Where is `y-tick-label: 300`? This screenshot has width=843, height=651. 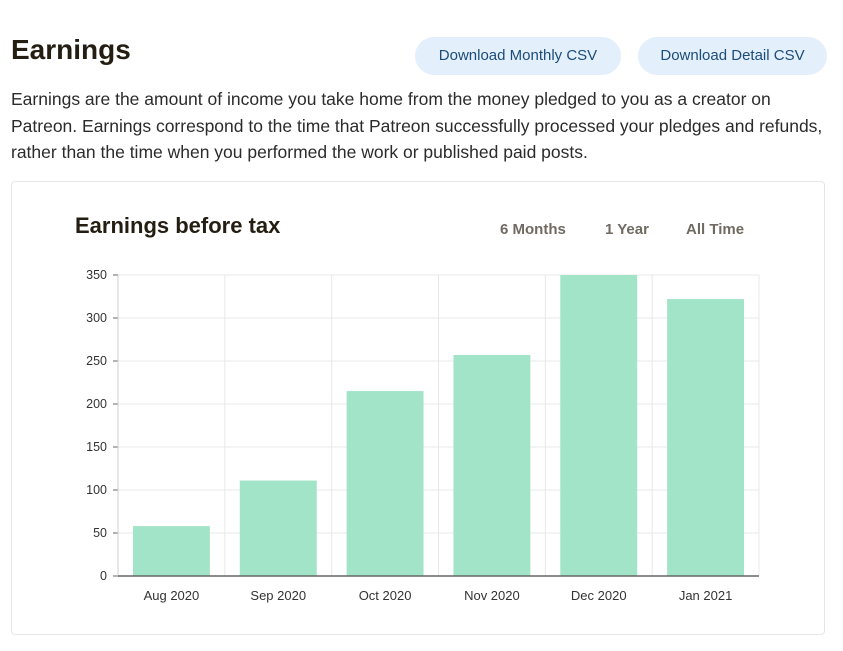
y-tick-label: 300 is located at coordinates (96, 318).